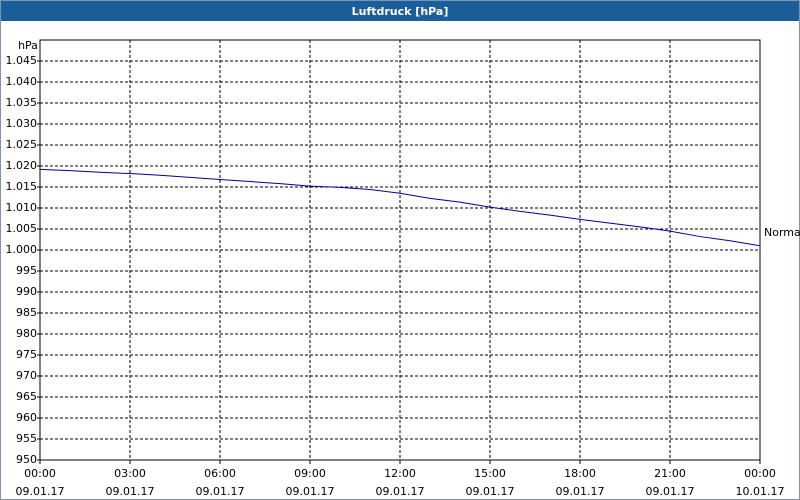  Describe the element at coordinates (22, 123) in the screenshot. I see `y-tick-label: 1.030` at that location.